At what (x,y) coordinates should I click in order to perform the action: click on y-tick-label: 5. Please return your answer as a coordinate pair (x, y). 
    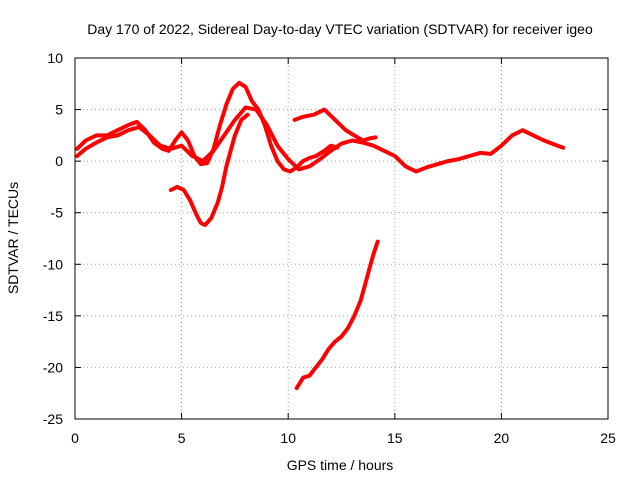
    Looking at the image, I should click on (59, 110).